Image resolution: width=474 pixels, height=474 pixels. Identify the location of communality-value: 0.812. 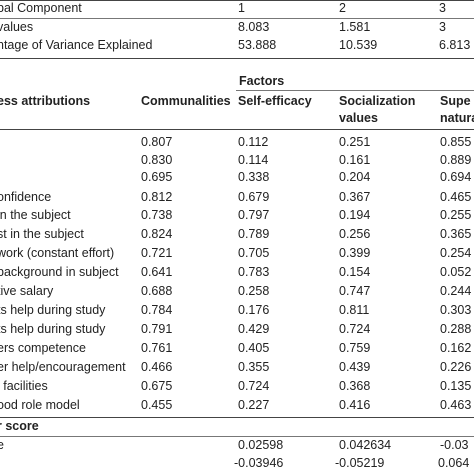
(157, 197).